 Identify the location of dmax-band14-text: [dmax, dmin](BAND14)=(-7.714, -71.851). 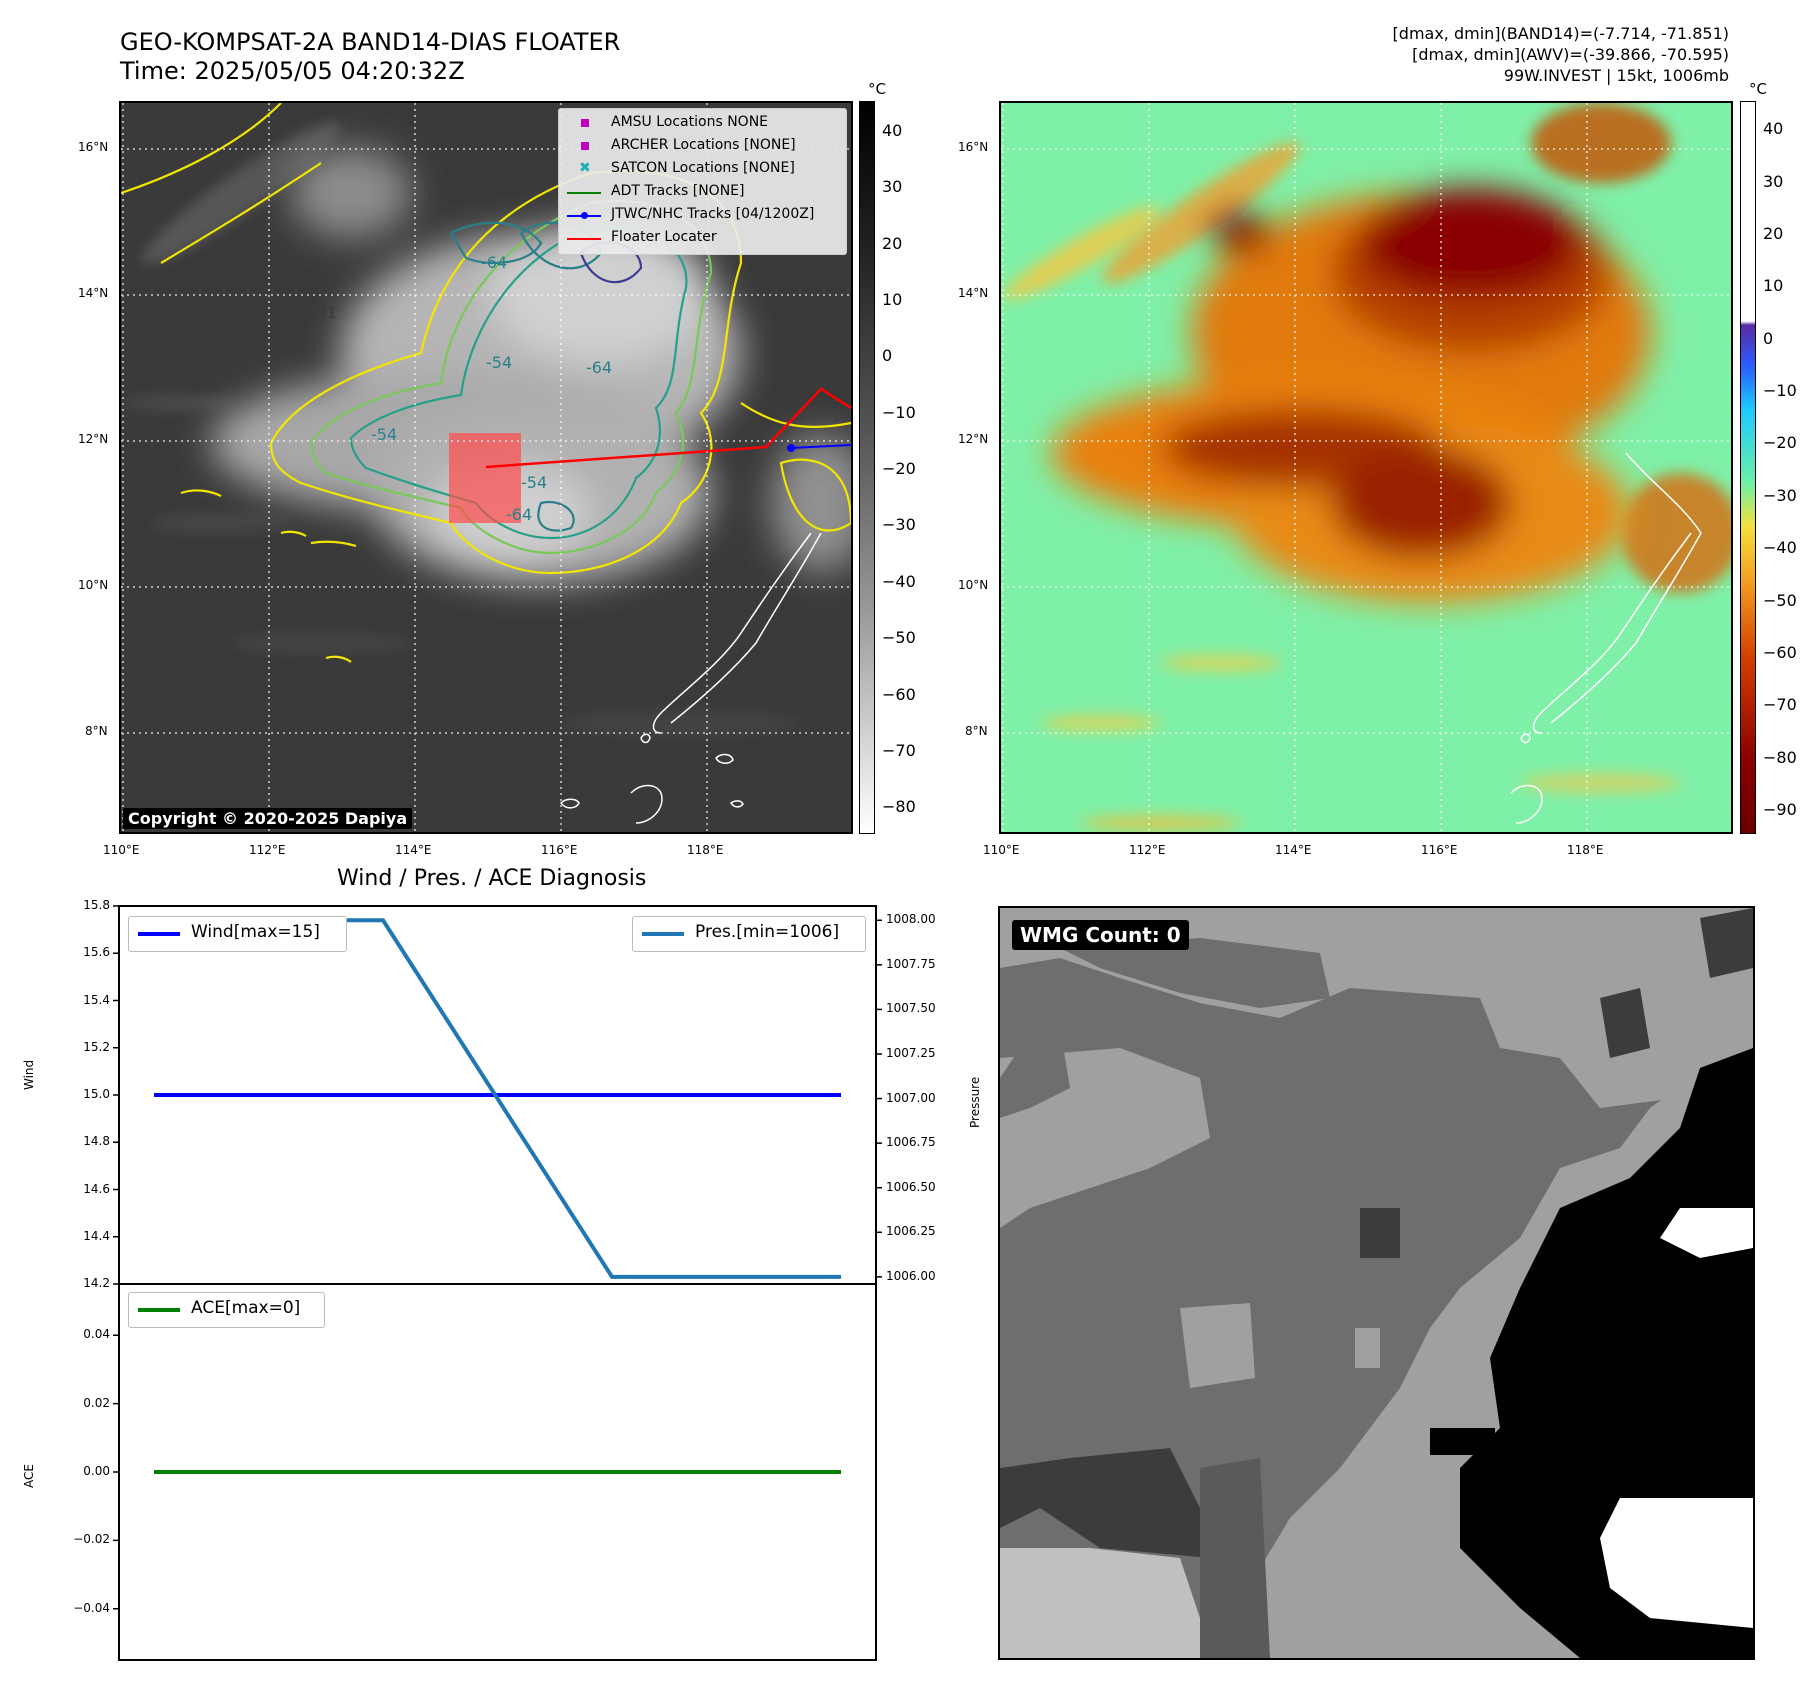
(1560, 33).